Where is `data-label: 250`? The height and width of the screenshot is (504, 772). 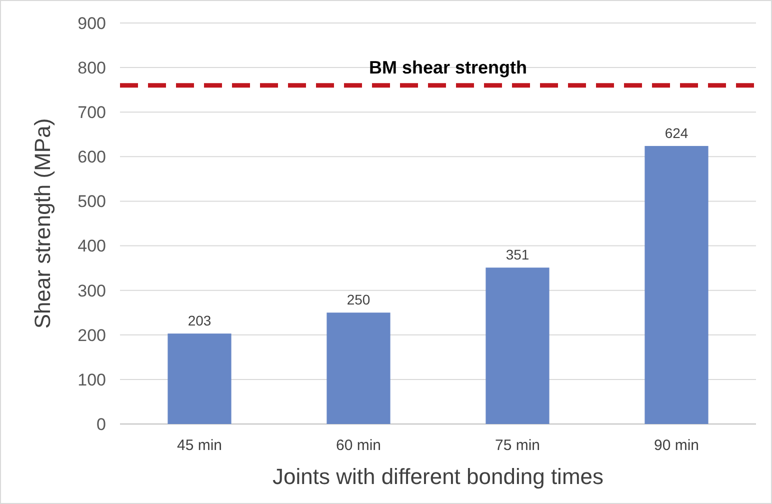
data-label: 250 is located at coordinates (358, 300).